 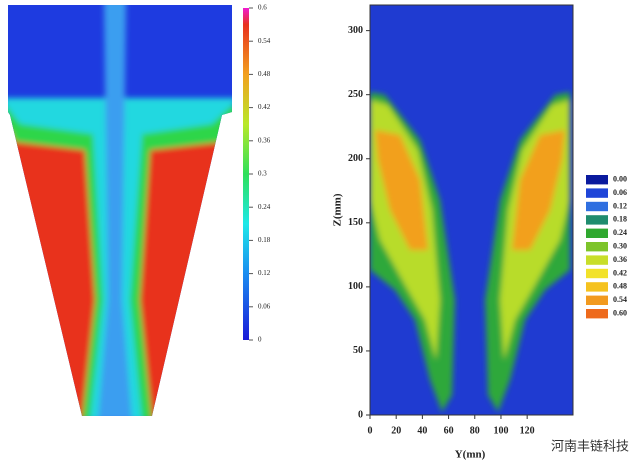 I want to click on legend-label: 0.42, so click(x=620, y=272).